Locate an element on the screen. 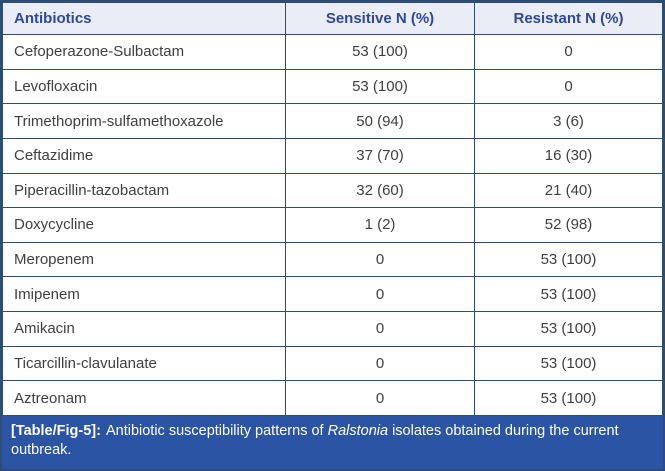 The image size is (665, 471). sensitive-value-cell: 1 (2) is located at coordinates (380, 225).